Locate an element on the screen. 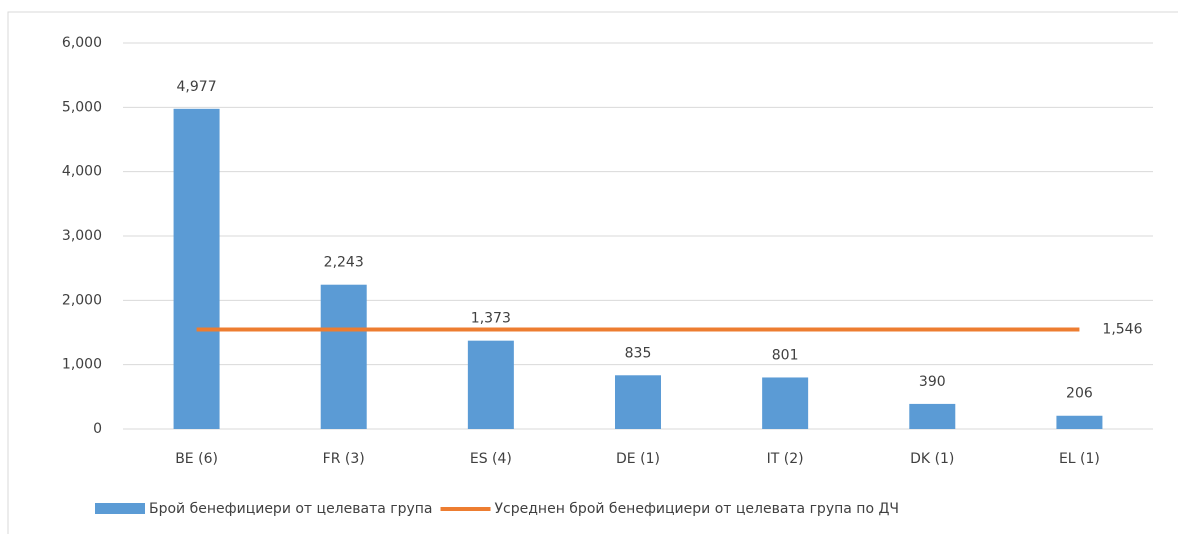 The height and width of the screenshot is (534, 1178). x-tick-label: DE (1) is located at coordinates (638, 459).